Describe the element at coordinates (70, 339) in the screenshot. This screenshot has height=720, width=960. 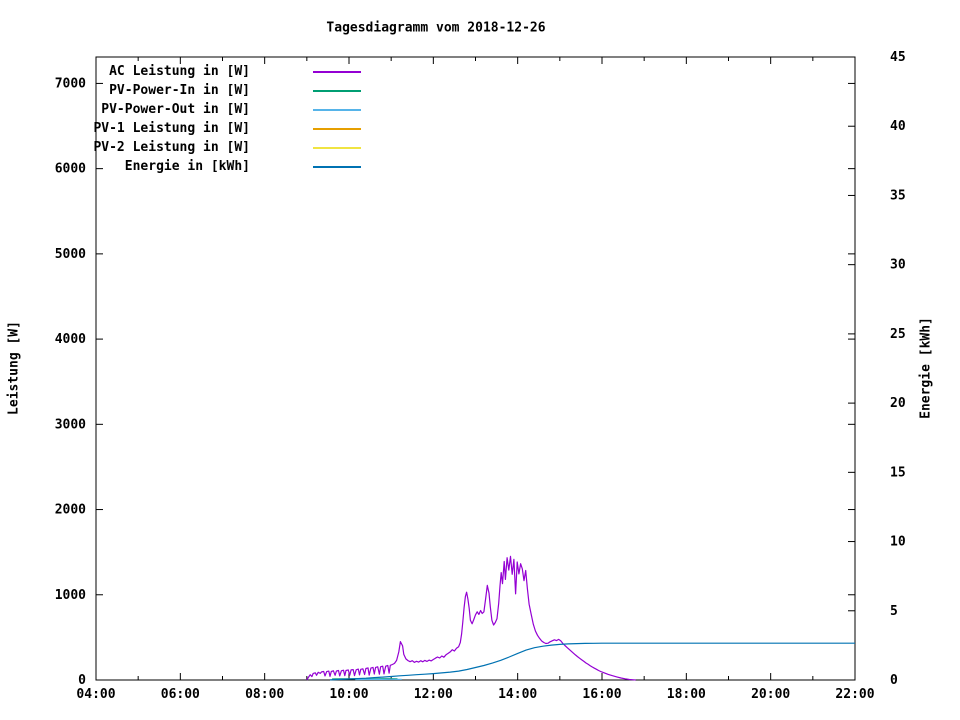
I see `y1-tick-label: 4000` at that location.